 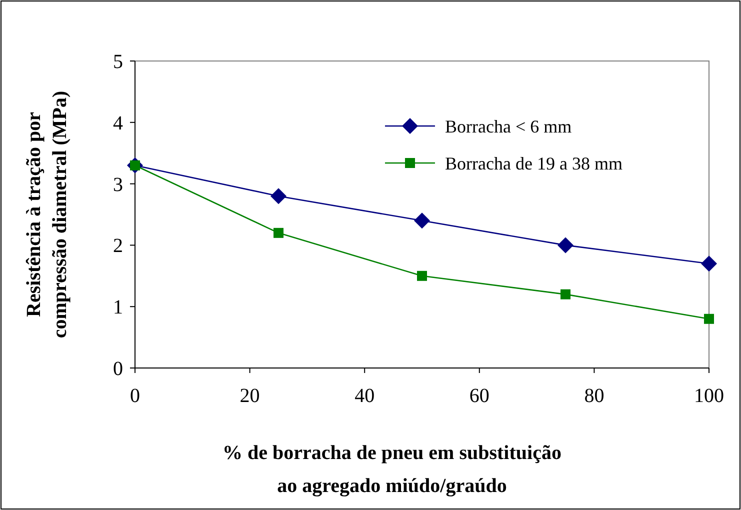 What do you see at coordinates (594, 396) in the screenshot?
I see `x-tick-label: 80` at bounding box center [594, 396].